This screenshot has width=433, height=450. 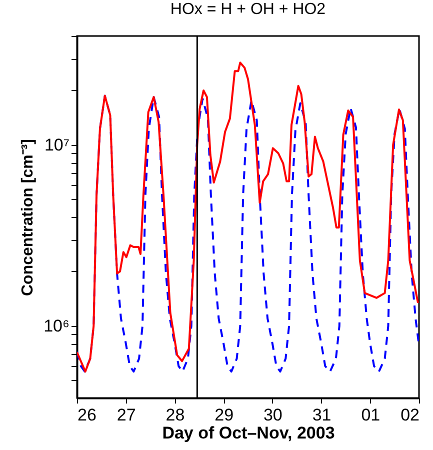 I want to click on x-tick-label: 26, so click(x=87, y=415).